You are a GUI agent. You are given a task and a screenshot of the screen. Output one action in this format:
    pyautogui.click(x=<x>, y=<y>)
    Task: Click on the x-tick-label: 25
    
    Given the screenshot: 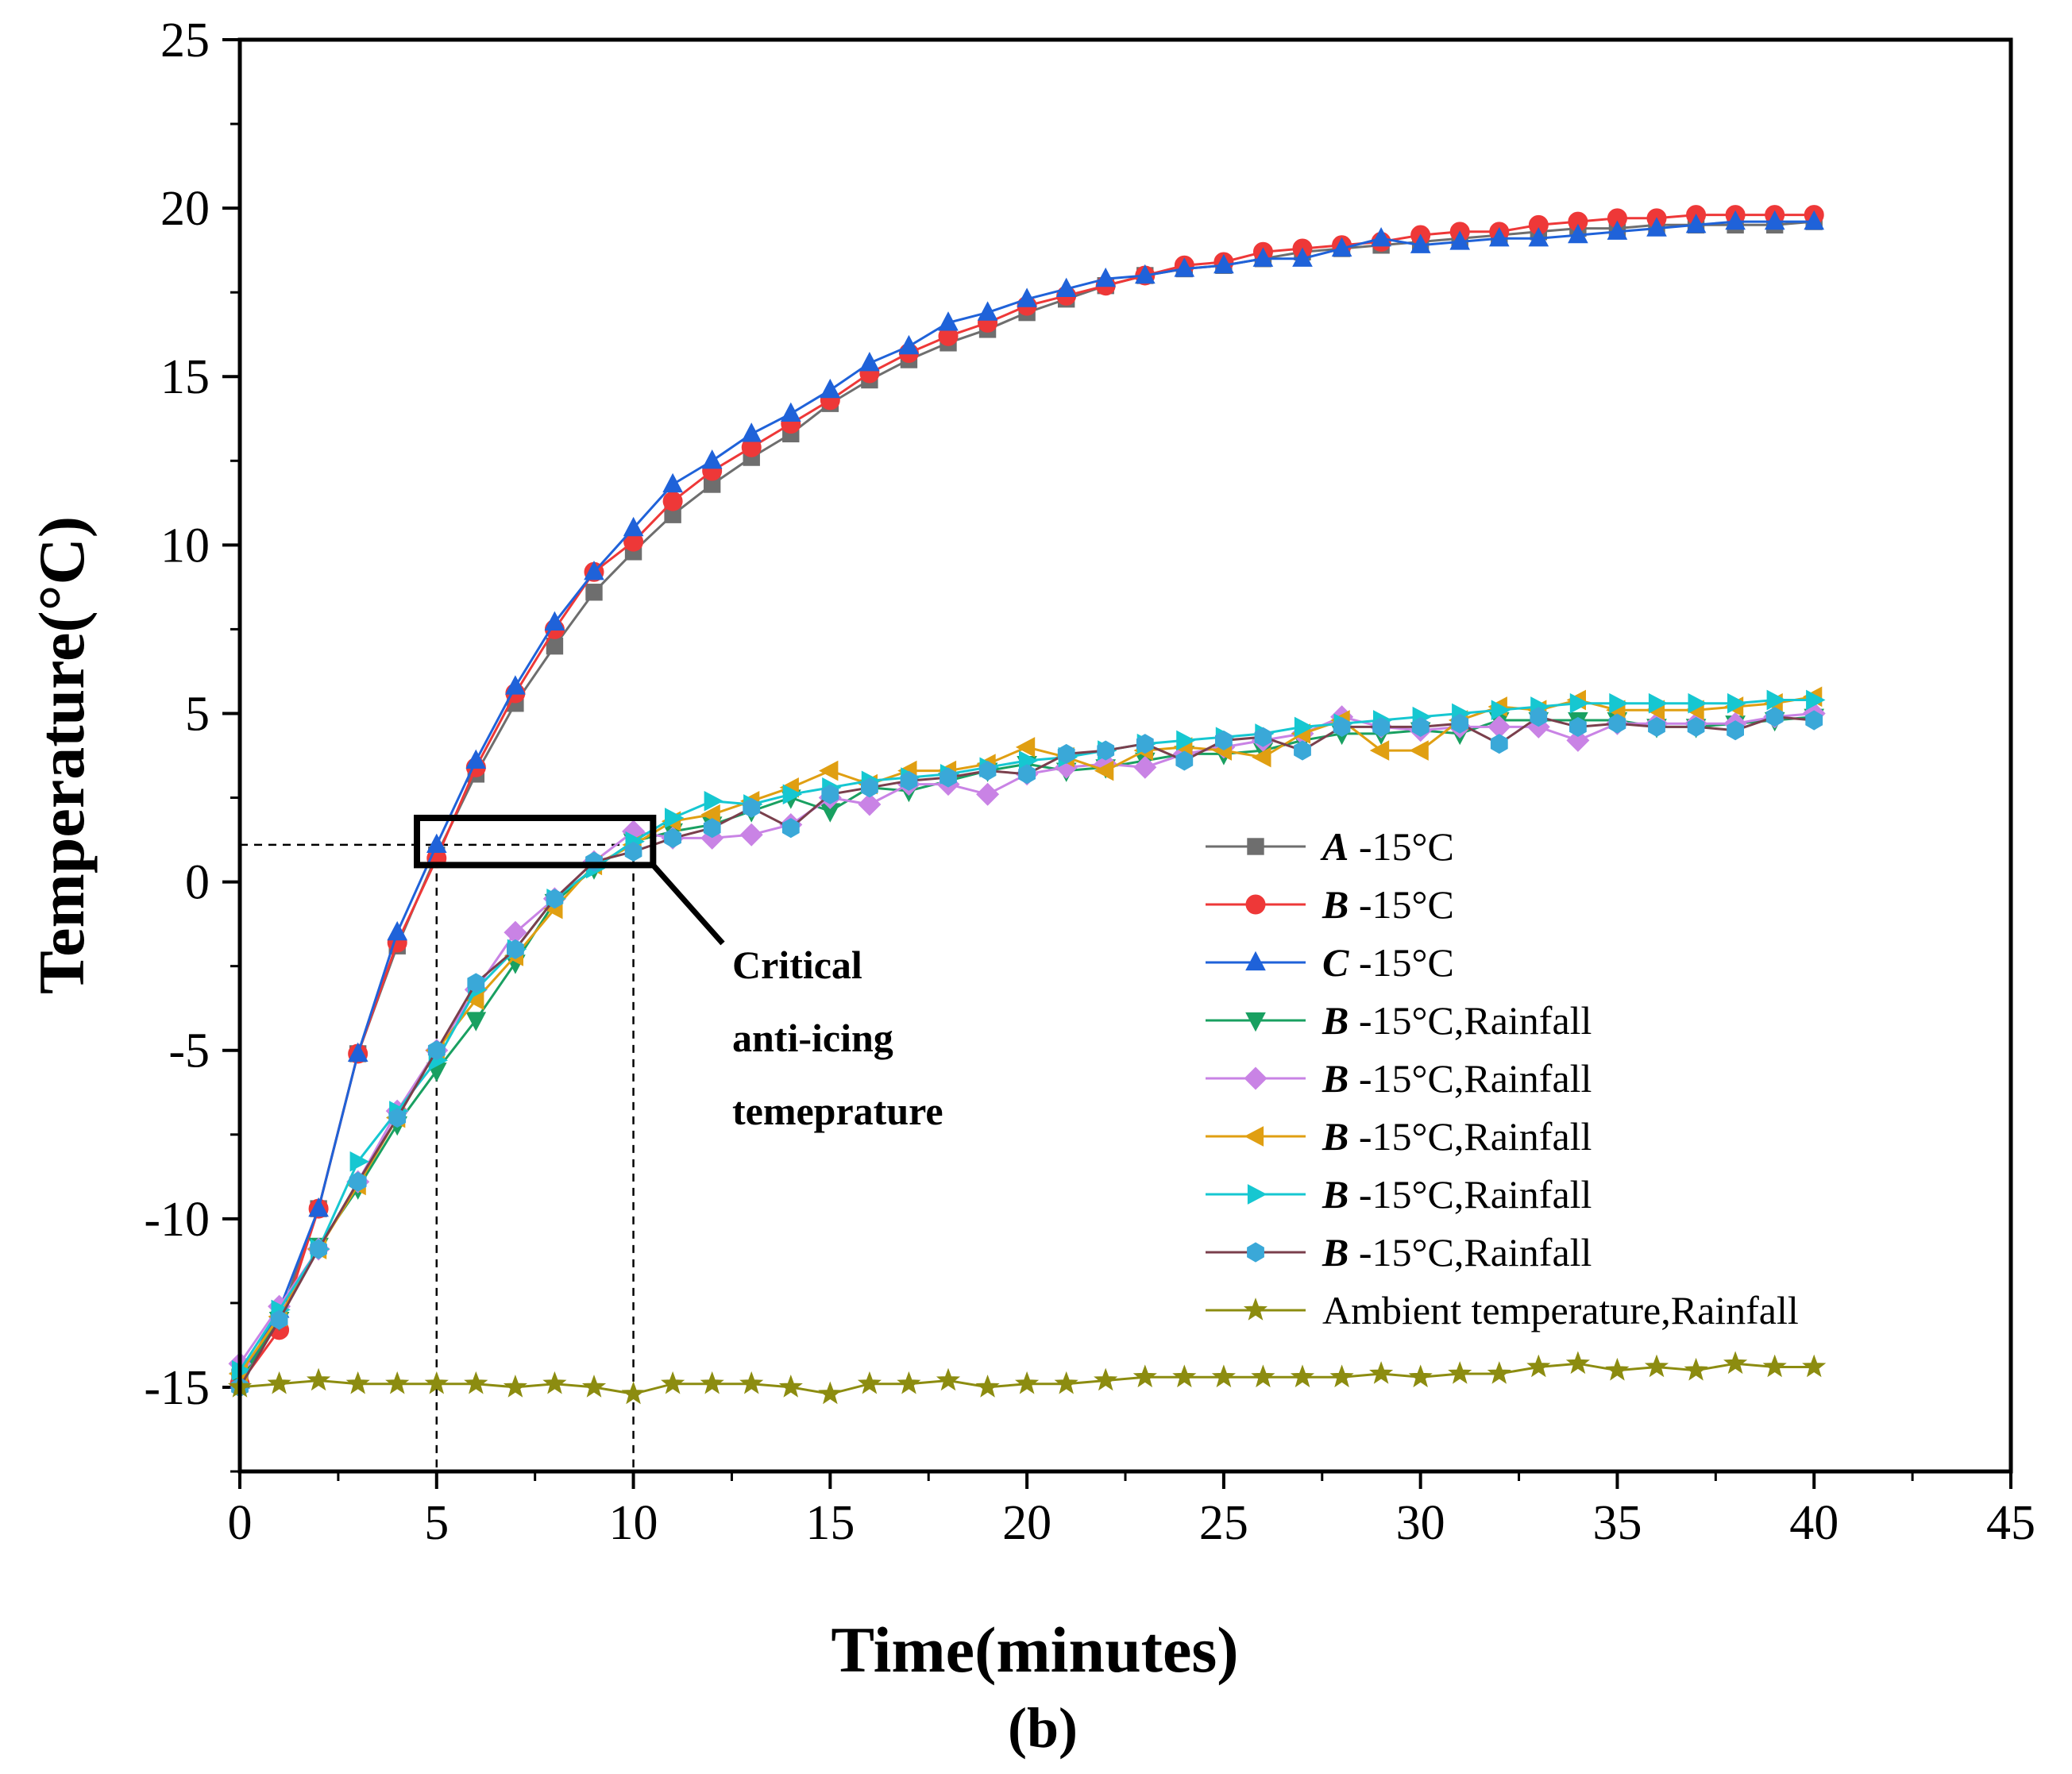 What is the action you would take?
    pyautogui.click(x=1223, y=1523)
    